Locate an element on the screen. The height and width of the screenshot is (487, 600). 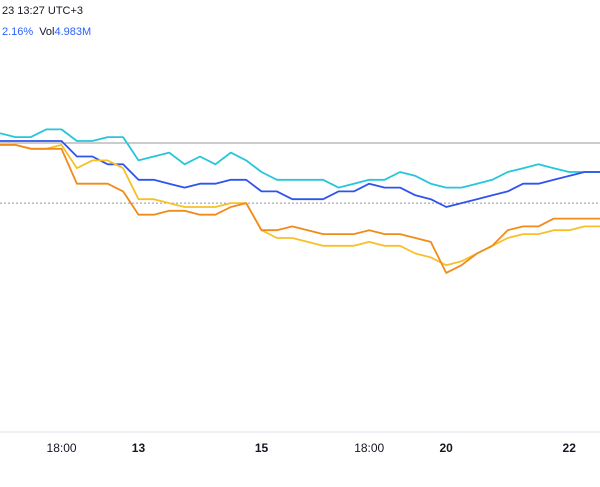
x-tick-label-6: 22 is located at coordinates (570, 448).